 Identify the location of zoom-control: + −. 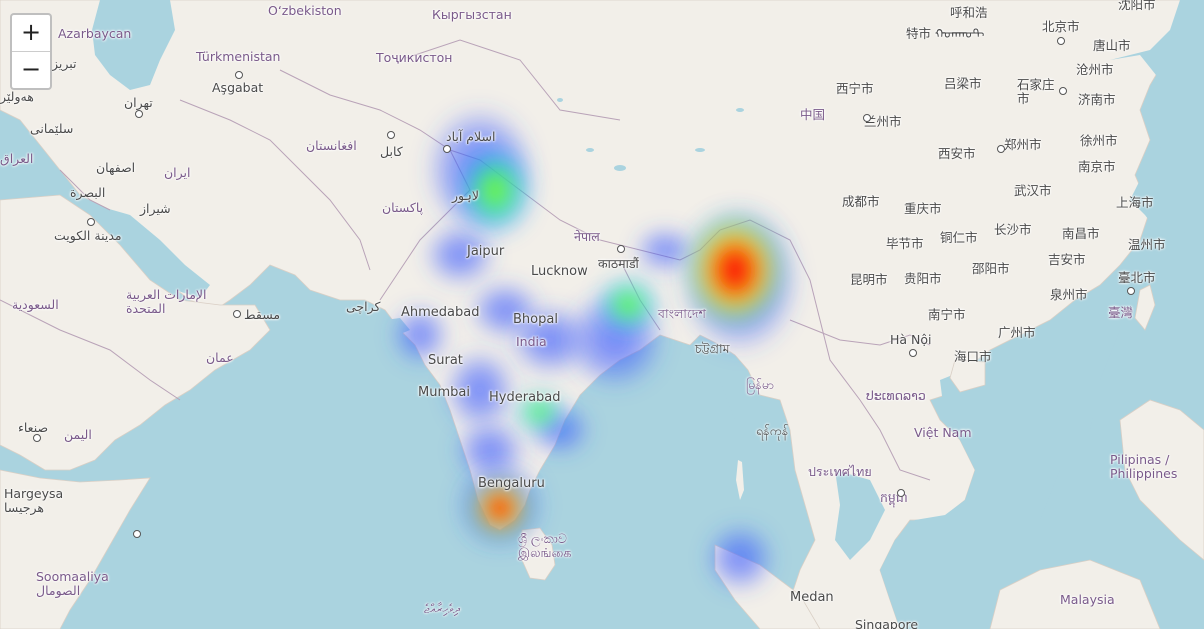
(31, 51).